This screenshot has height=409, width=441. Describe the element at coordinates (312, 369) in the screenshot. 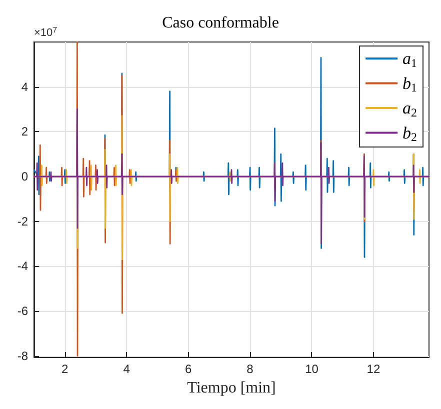

I see `x-tick-label: 10` at that location.